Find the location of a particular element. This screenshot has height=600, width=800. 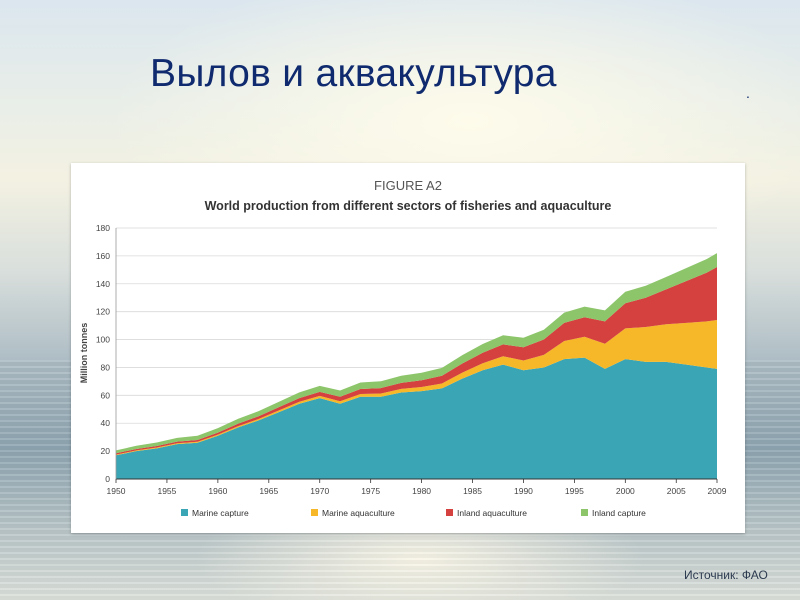

y-tick-label: 100 is located at coordinates (103, 340).